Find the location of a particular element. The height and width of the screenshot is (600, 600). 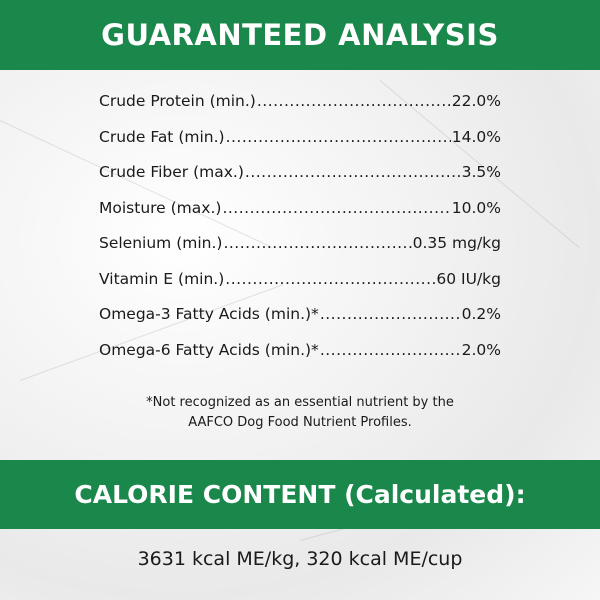

nutrient-label: Crude Fiber (max.) is located at coordinates (171, 172).